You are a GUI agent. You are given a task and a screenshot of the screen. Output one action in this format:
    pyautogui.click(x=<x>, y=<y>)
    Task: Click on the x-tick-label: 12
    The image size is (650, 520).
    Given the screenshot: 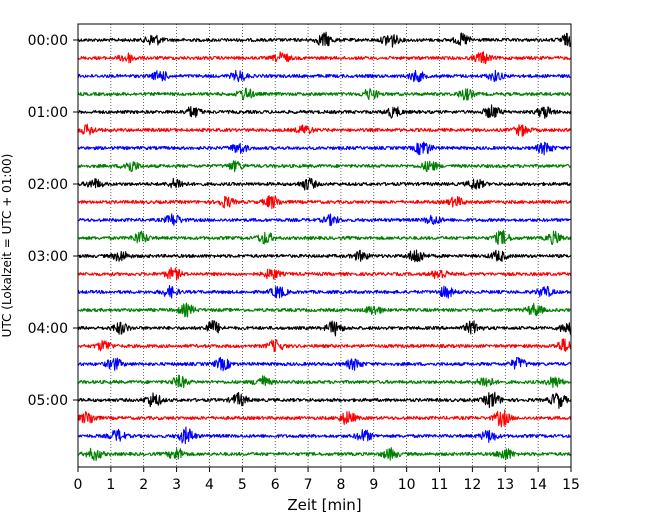 What is the action you would take?
    pyautogui.click(x=472, y=485)
    